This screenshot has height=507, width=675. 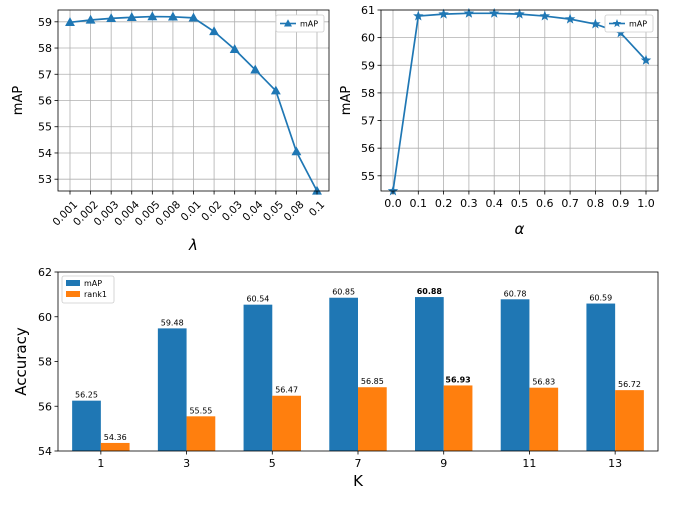 What do you see at coordinates (469, 203) in the screenshot?
I see `x-tick-label: 0.3` at bounding box center [469, 203].